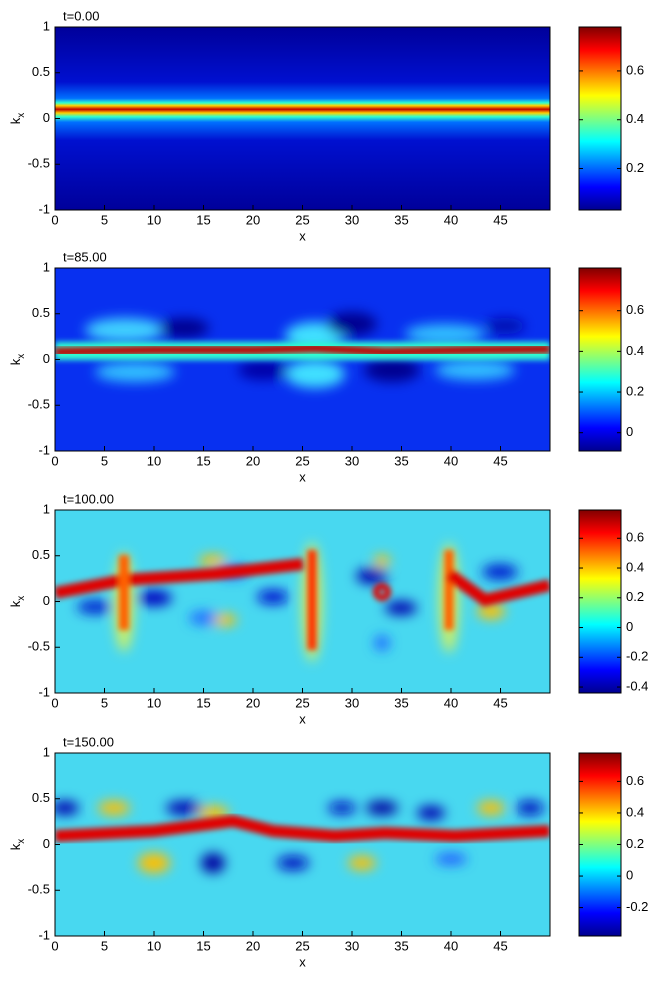 Image resolution: width=664 pixels, height=981 pixels. Describe the element at coordinates (81, 15) in the screenshot. I see `panel-title: t=0.00` at that location.